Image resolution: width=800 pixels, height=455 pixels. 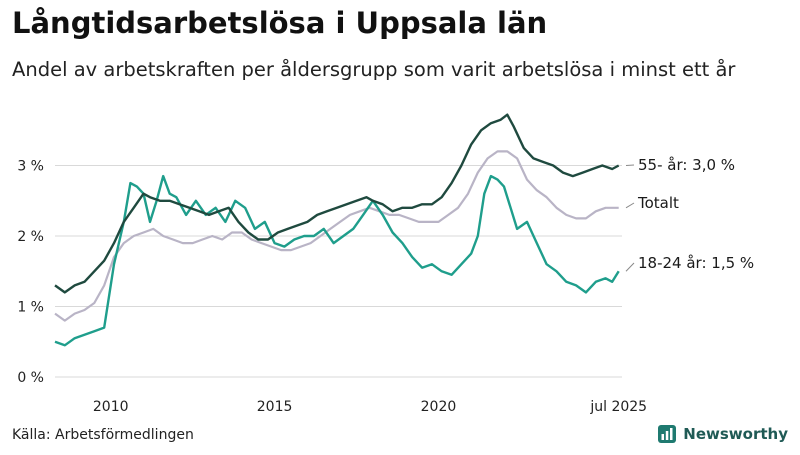 What do you see at coordinates (30, 167) in the screenshot?
I see `y-tick-label: 3 %` at bounding box center [30, 167].